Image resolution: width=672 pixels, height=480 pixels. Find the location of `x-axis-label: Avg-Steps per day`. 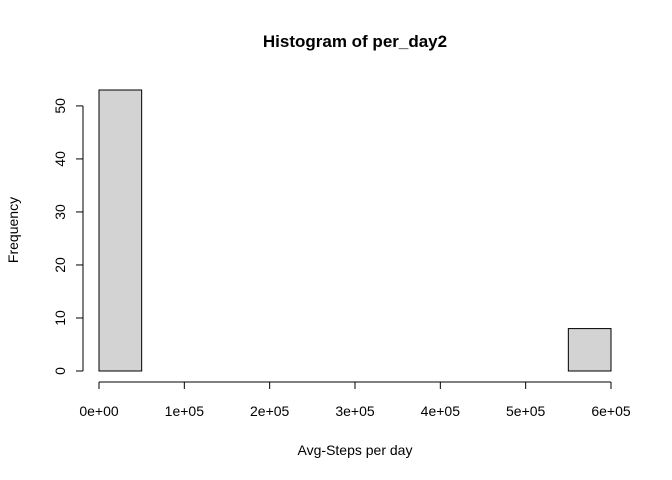

x-axis-label: Avg-Steps per day is located at coordinates (355, 450).